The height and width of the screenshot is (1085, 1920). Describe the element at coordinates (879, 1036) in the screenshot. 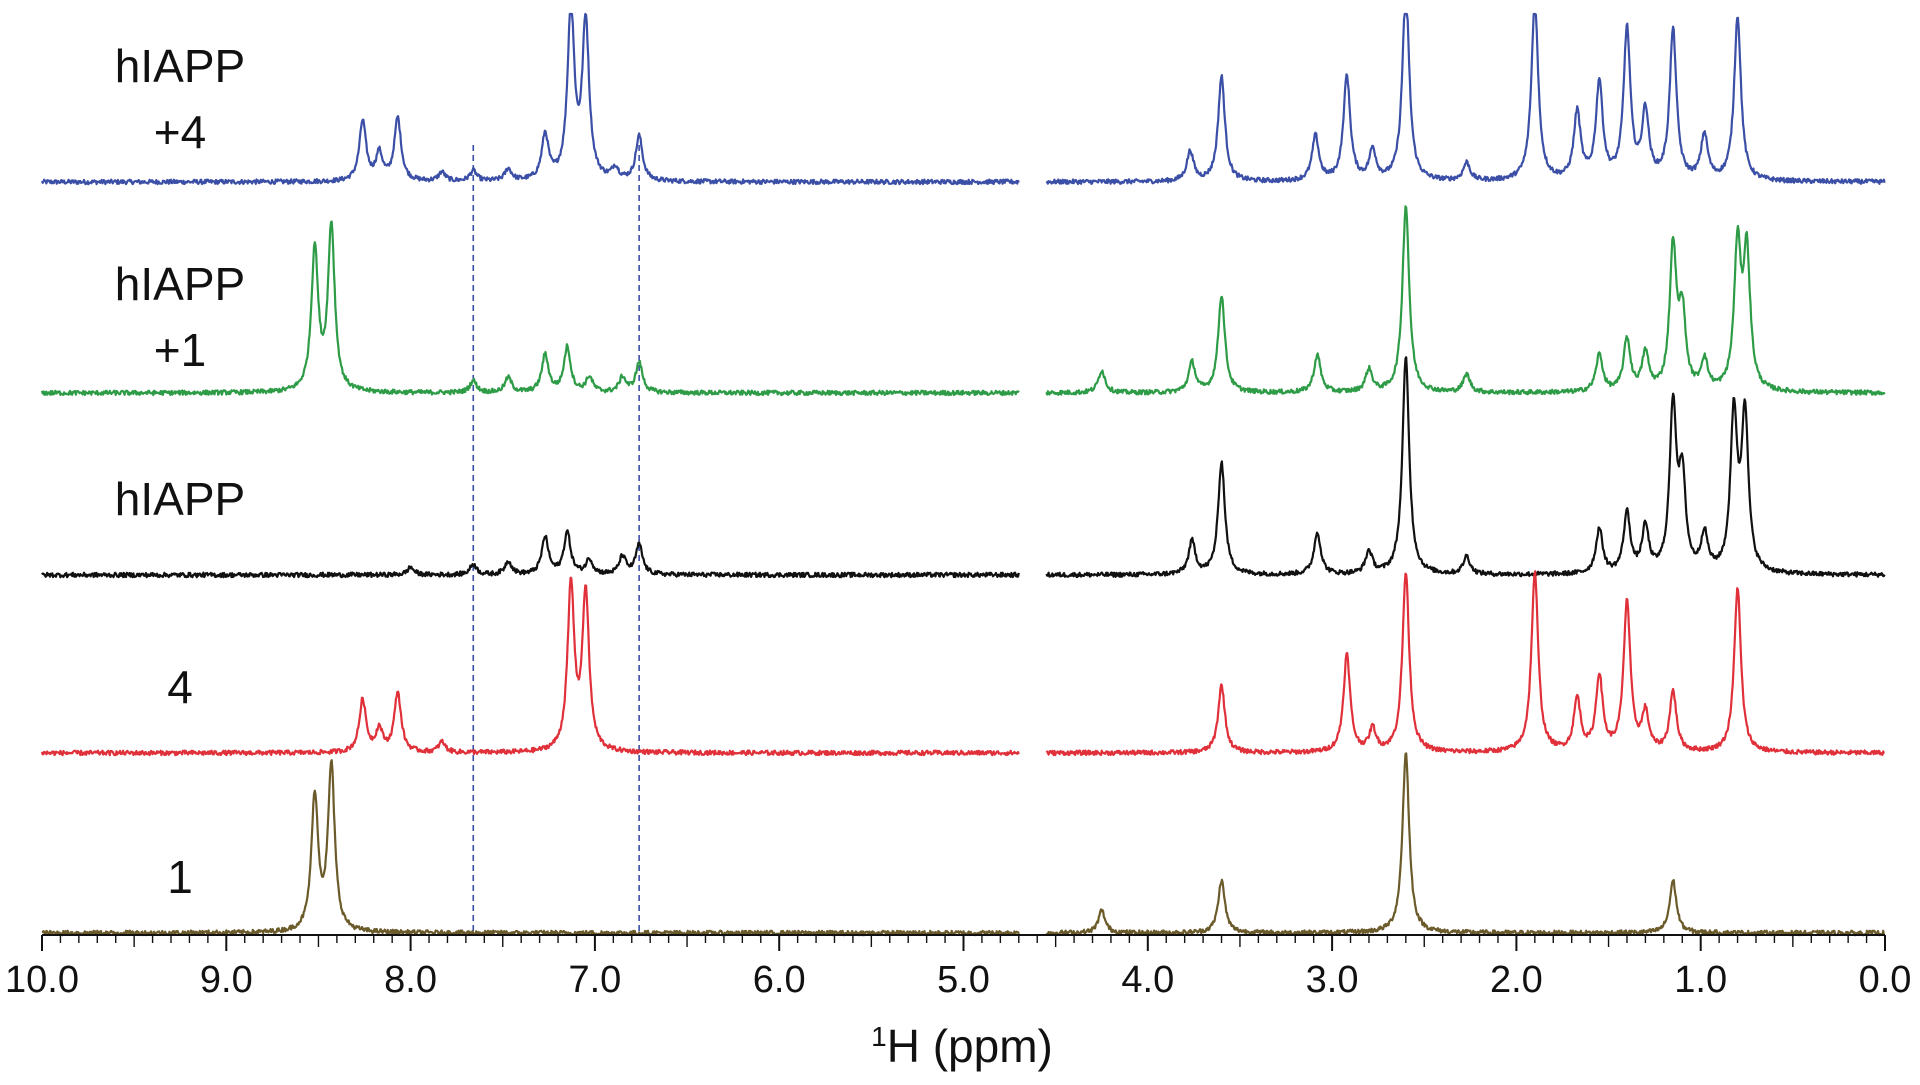

I see `x-axis-label-superscript: 1` at that location.